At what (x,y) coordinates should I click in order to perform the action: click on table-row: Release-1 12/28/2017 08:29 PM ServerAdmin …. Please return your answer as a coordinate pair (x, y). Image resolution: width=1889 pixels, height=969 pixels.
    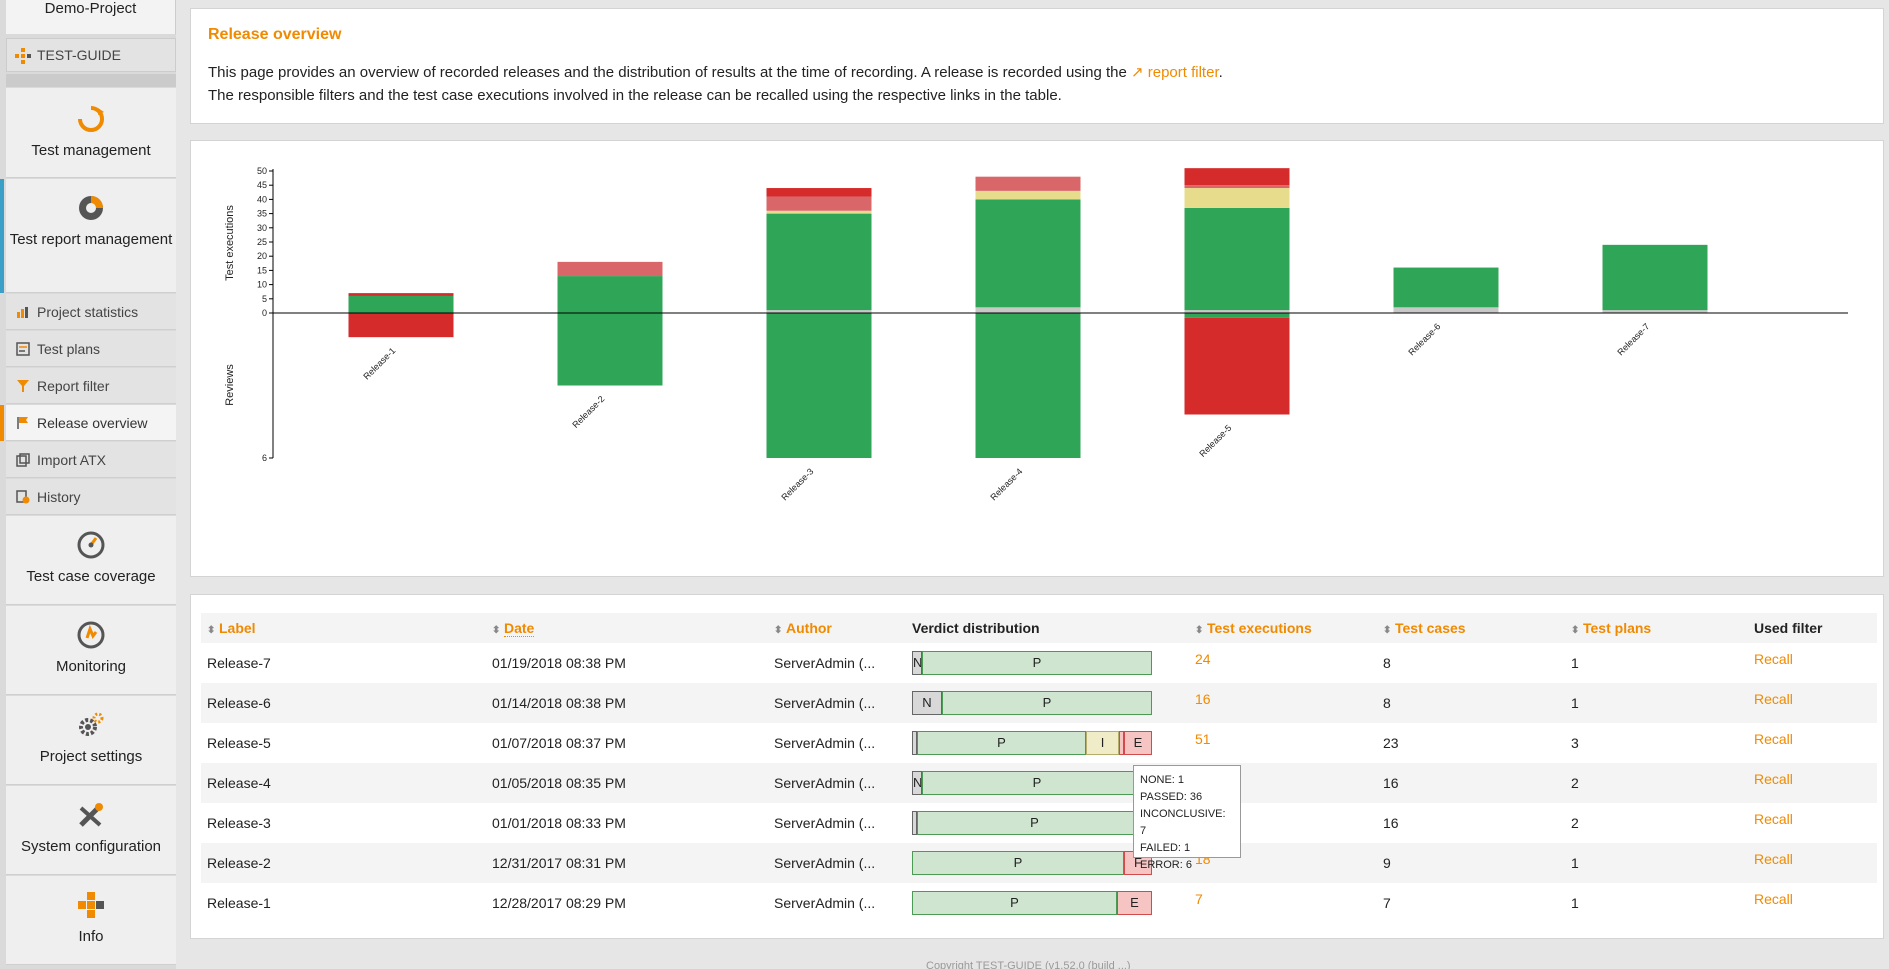
    Looking at the image, I should click on (1039, 903).